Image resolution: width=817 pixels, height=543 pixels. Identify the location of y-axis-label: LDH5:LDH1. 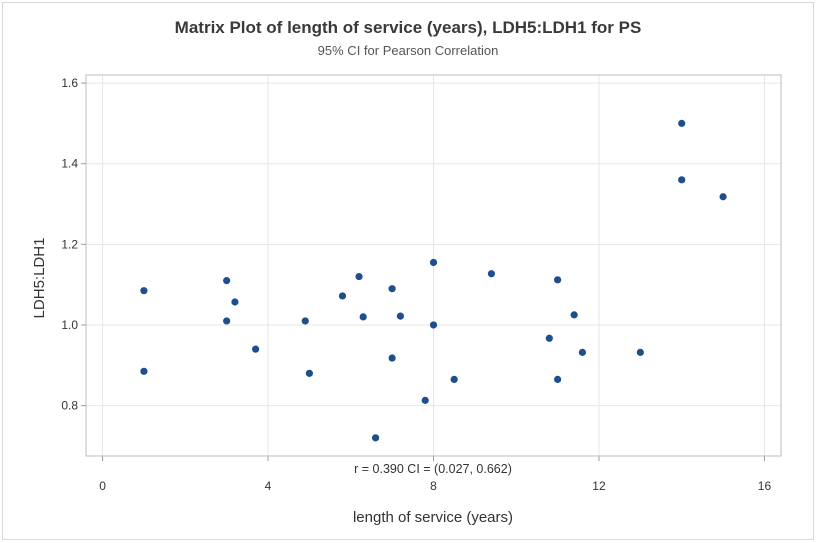
(39, 278).